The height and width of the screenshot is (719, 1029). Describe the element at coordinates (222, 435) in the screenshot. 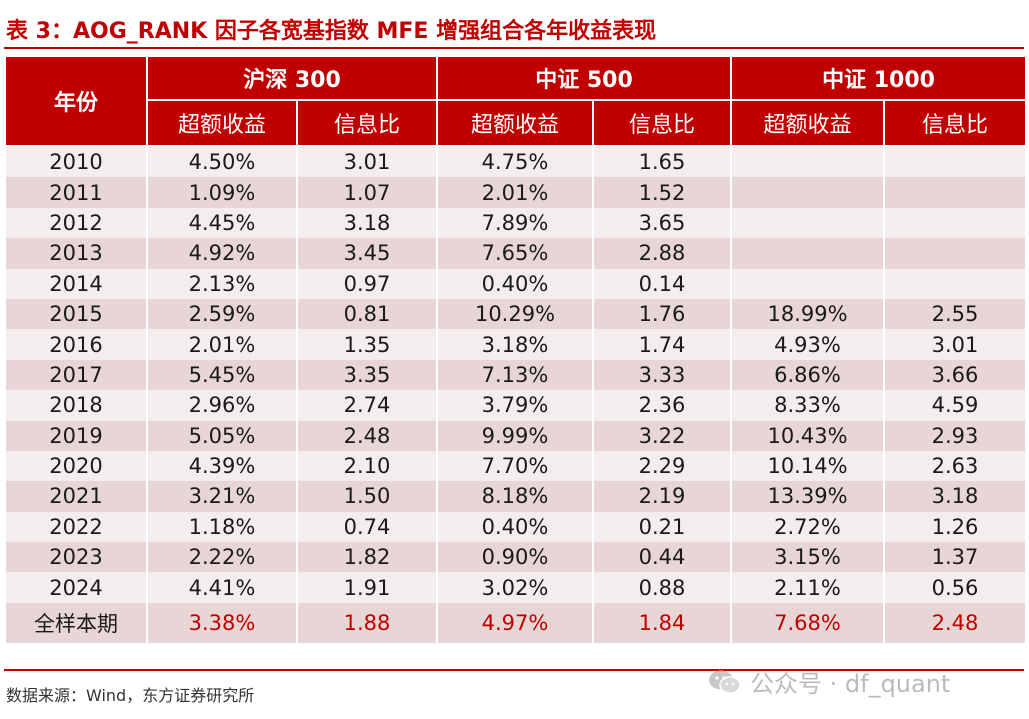

I see `value-cell: 5.05%` at that location.